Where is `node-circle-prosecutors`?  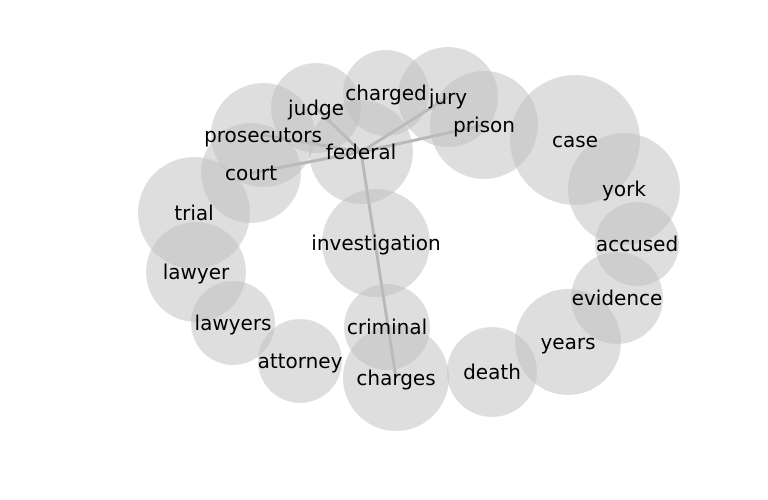
node-circle-prosecutors is located at coordinates (263, 135).